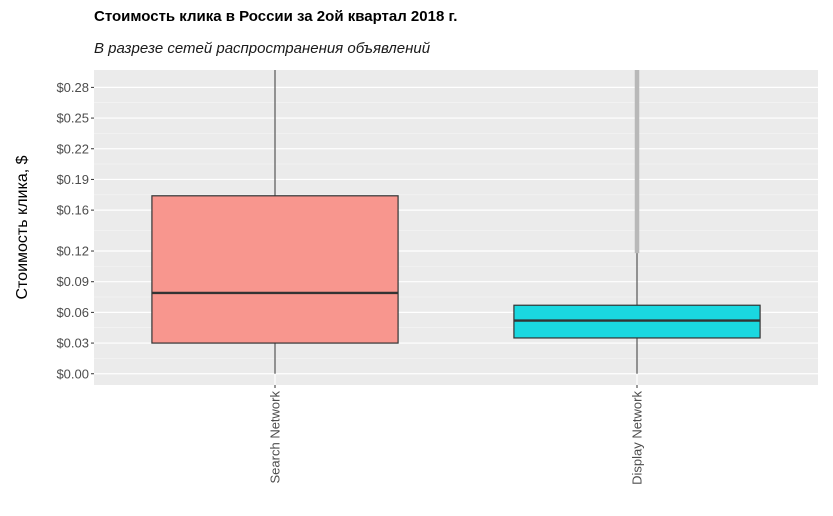 The height and width of the screenshot is (516, 833). What do you see at coordinates (72, 179) in the screenshot?
I see `y-tick-label: $0.19` at bounding box center [72, 179].